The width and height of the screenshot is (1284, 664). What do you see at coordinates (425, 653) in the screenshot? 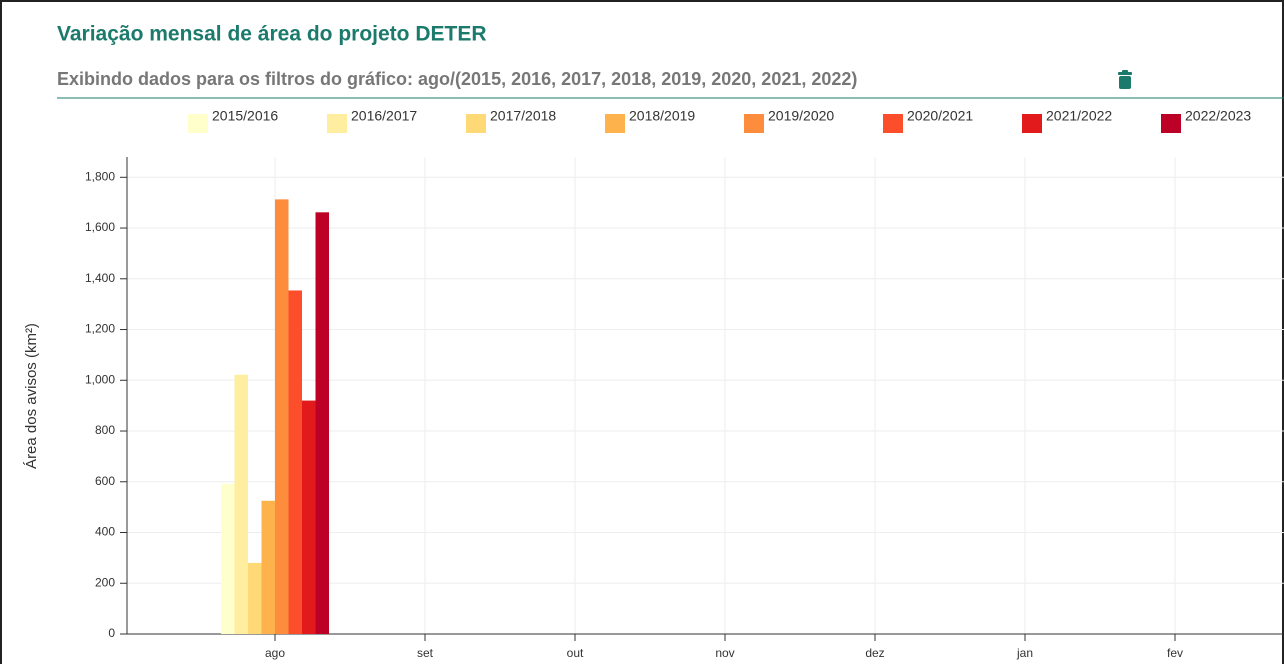
I see `x-tick-label: set` at bounding box center [425, 653].